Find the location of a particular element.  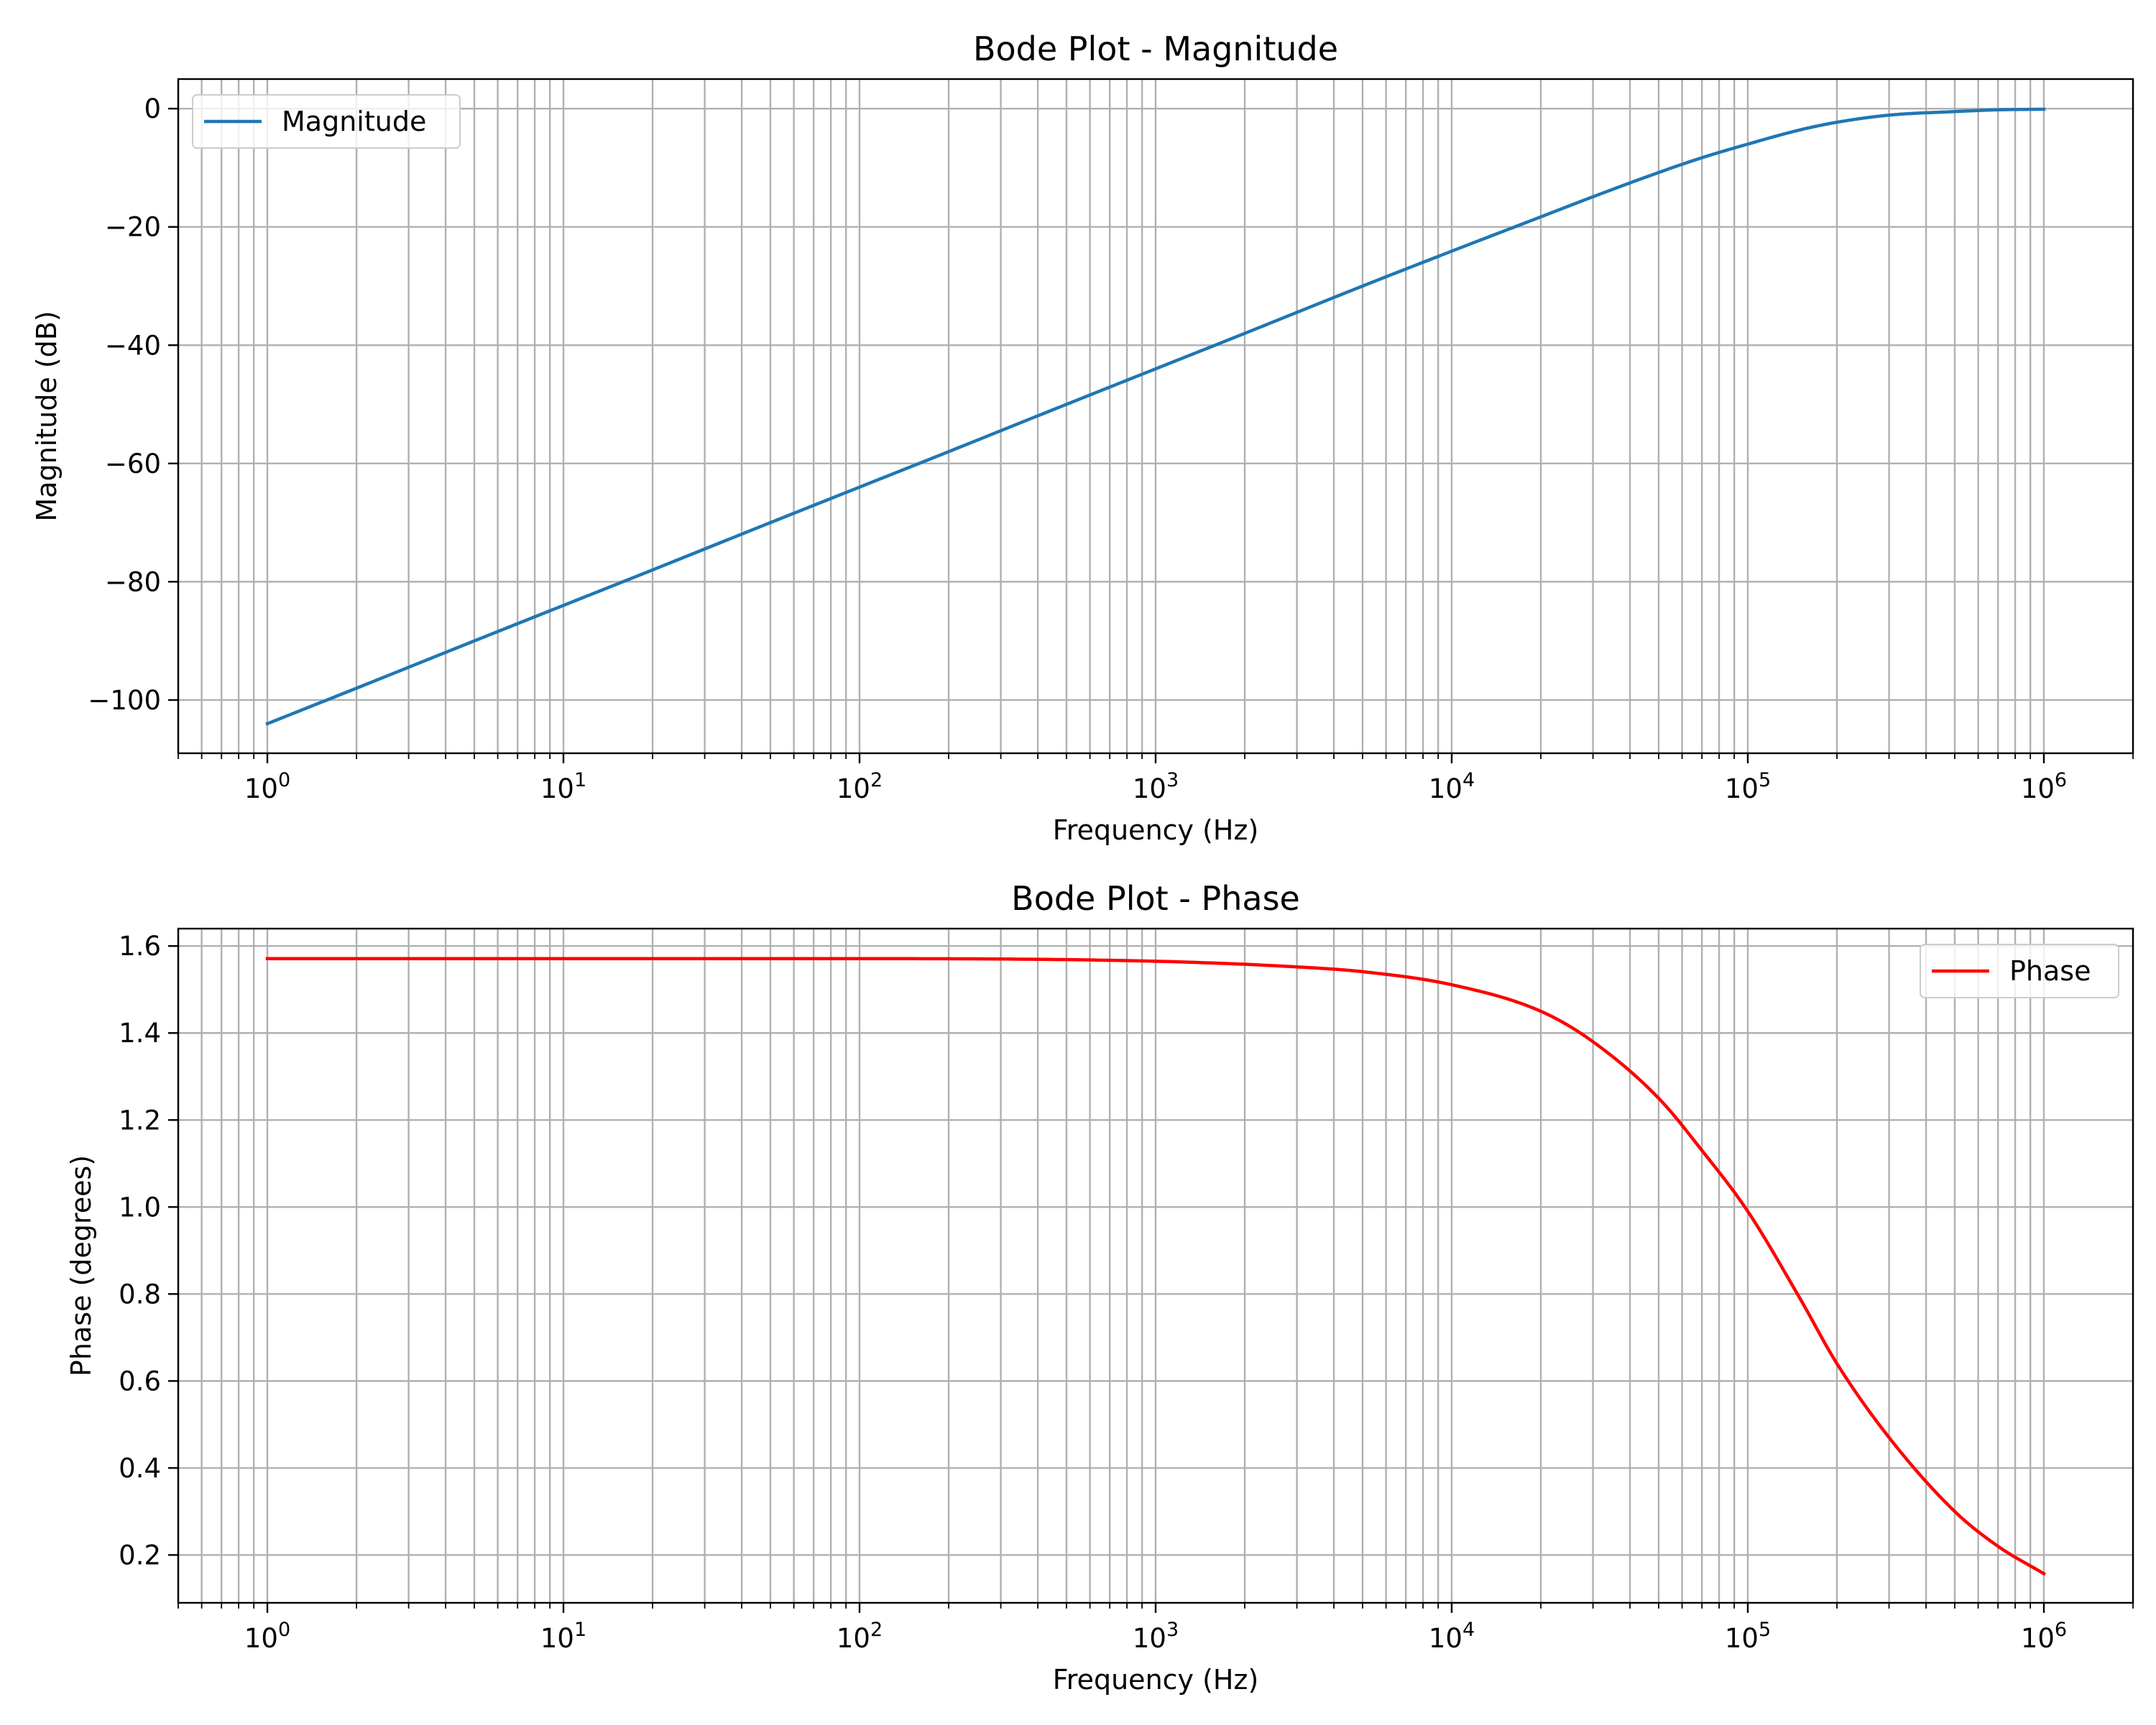

magnitude-y-tick-label: −100 is located at coordinates (125, 700).